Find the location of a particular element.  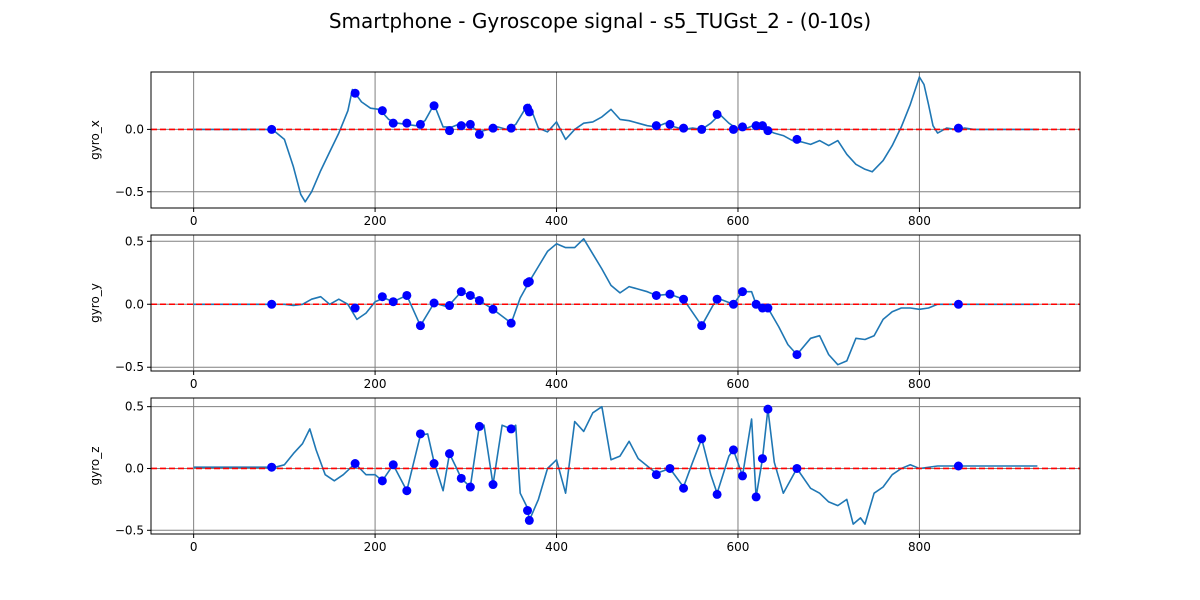

signal-line-gyro_x is located at coordinates (615, 139).